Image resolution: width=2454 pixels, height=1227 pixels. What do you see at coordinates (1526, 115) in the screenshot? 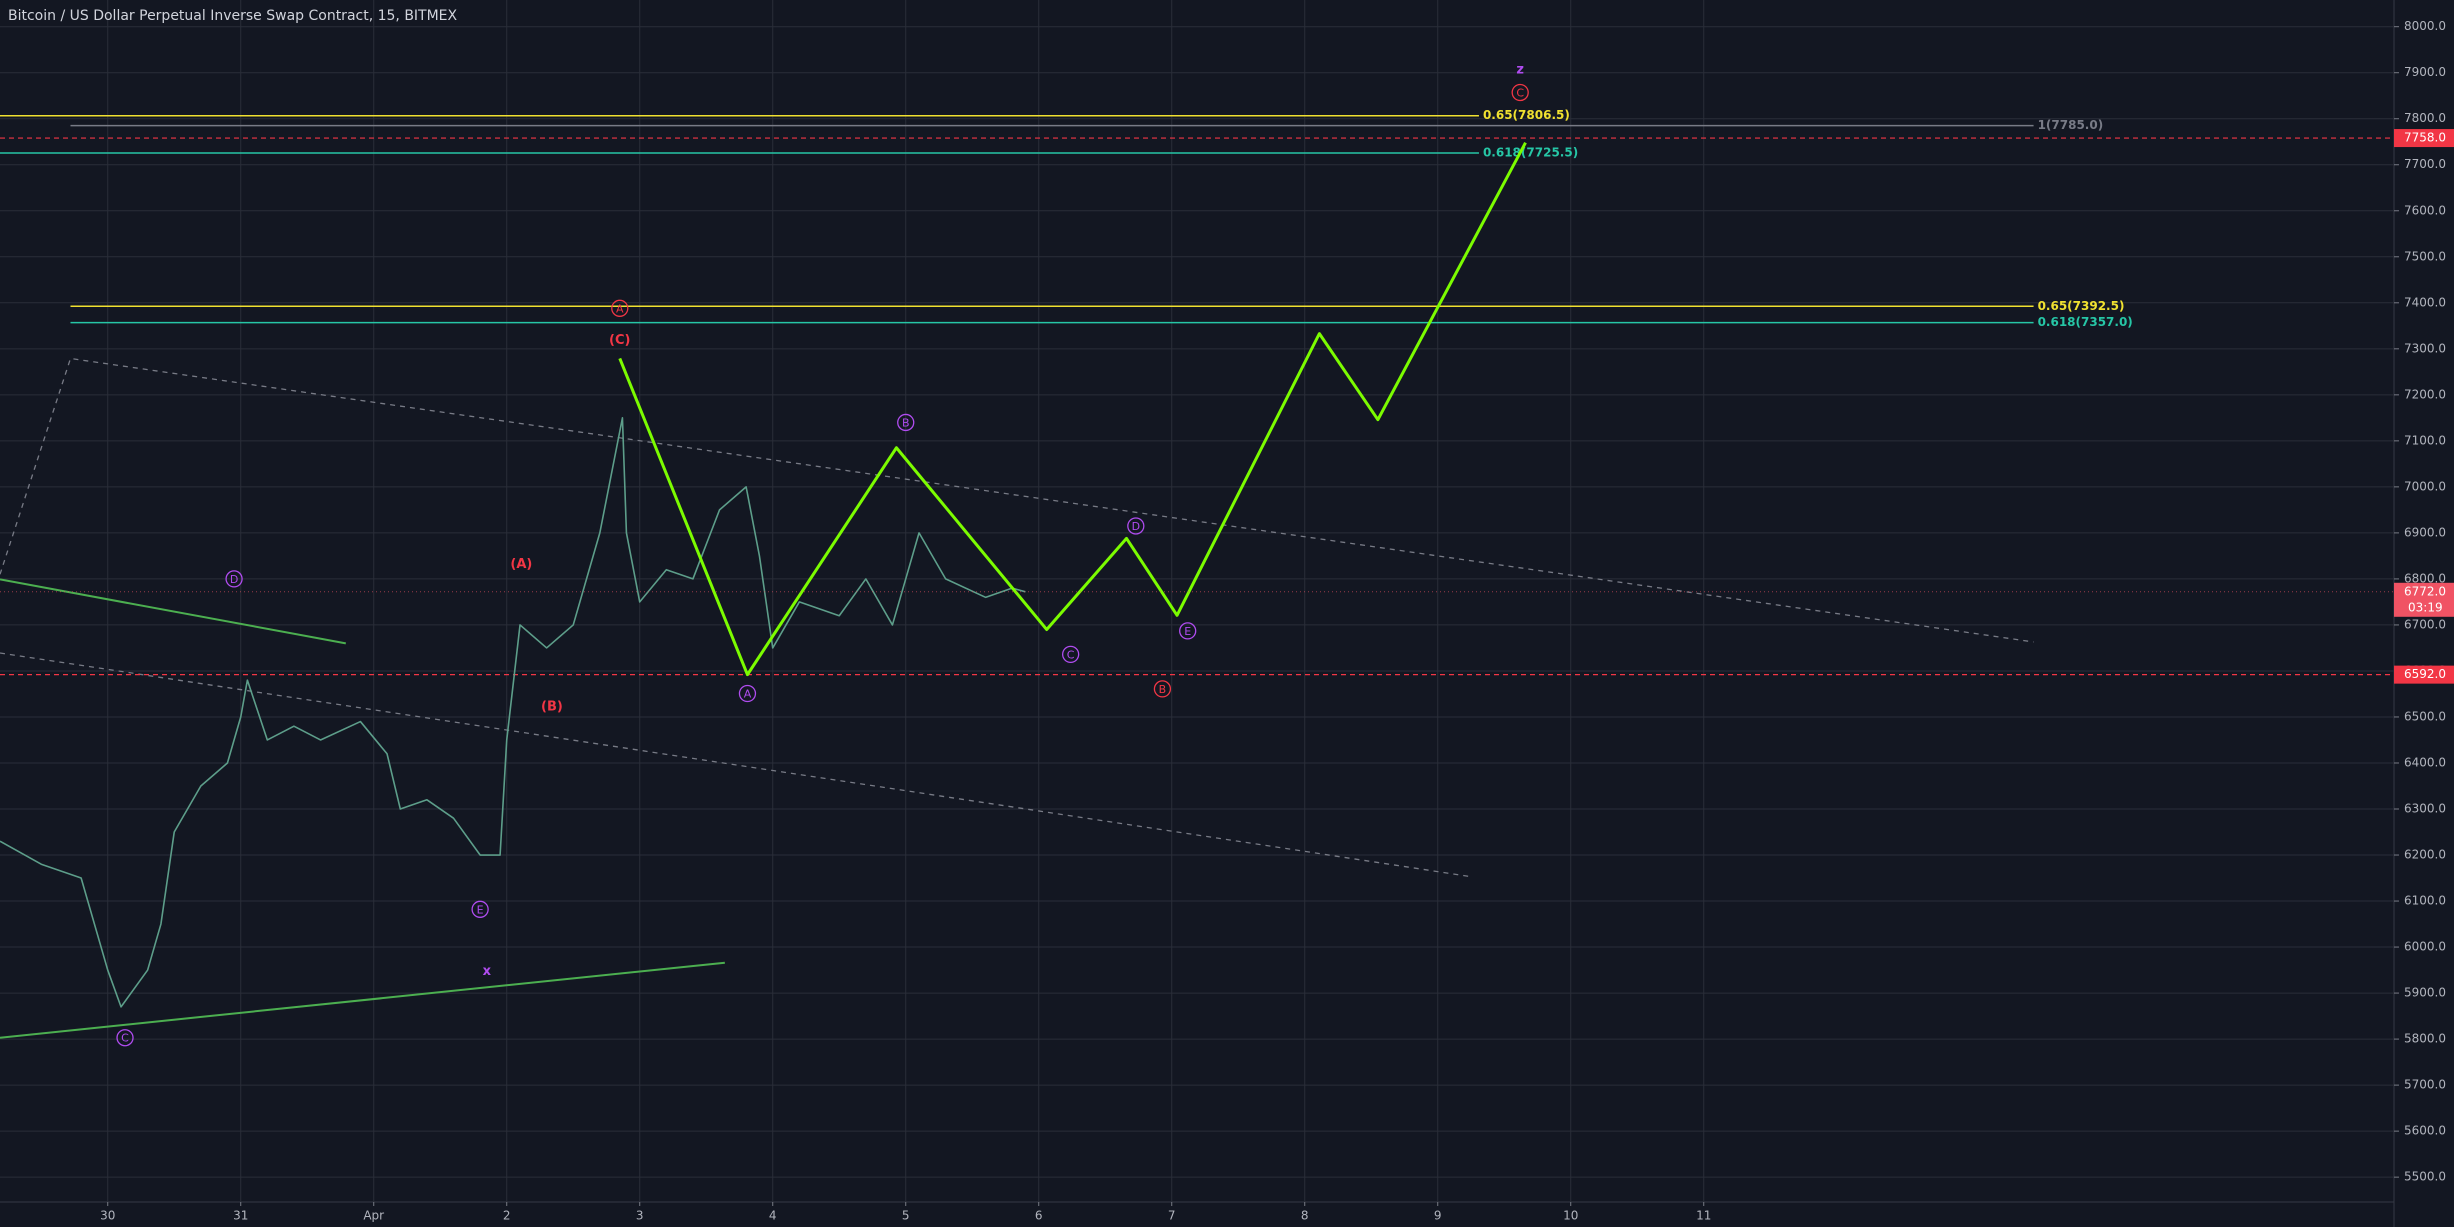
I see `fib-level-label: 0.65(7806.5)` at bounding box center [1526, 115].